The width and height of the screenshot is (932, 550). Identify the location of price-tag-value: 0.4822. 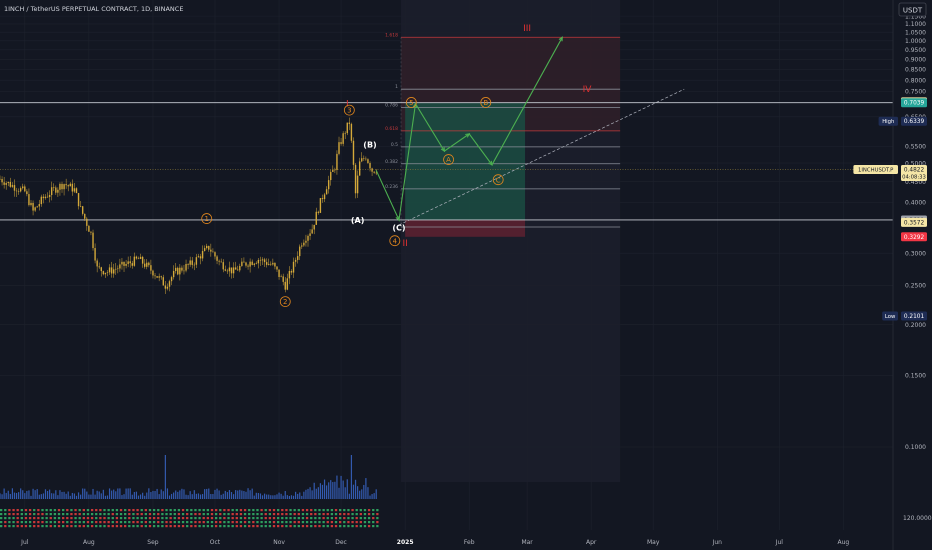
(914, 170).